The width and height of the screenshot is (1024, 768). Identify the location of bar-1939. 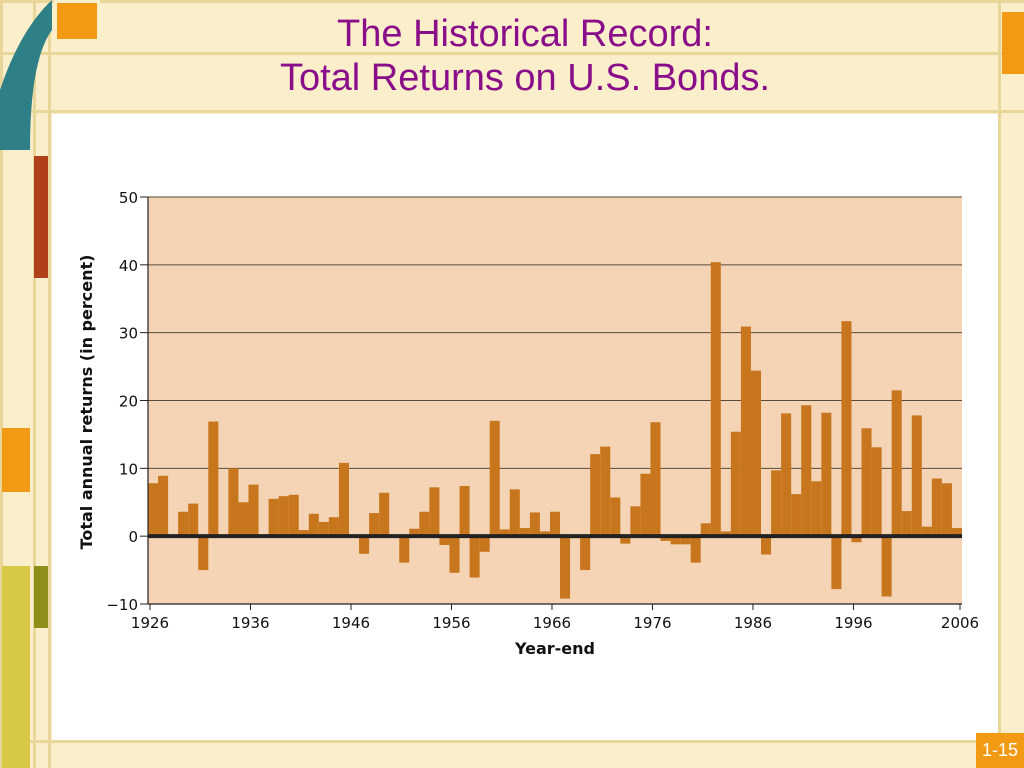
(283, 516).